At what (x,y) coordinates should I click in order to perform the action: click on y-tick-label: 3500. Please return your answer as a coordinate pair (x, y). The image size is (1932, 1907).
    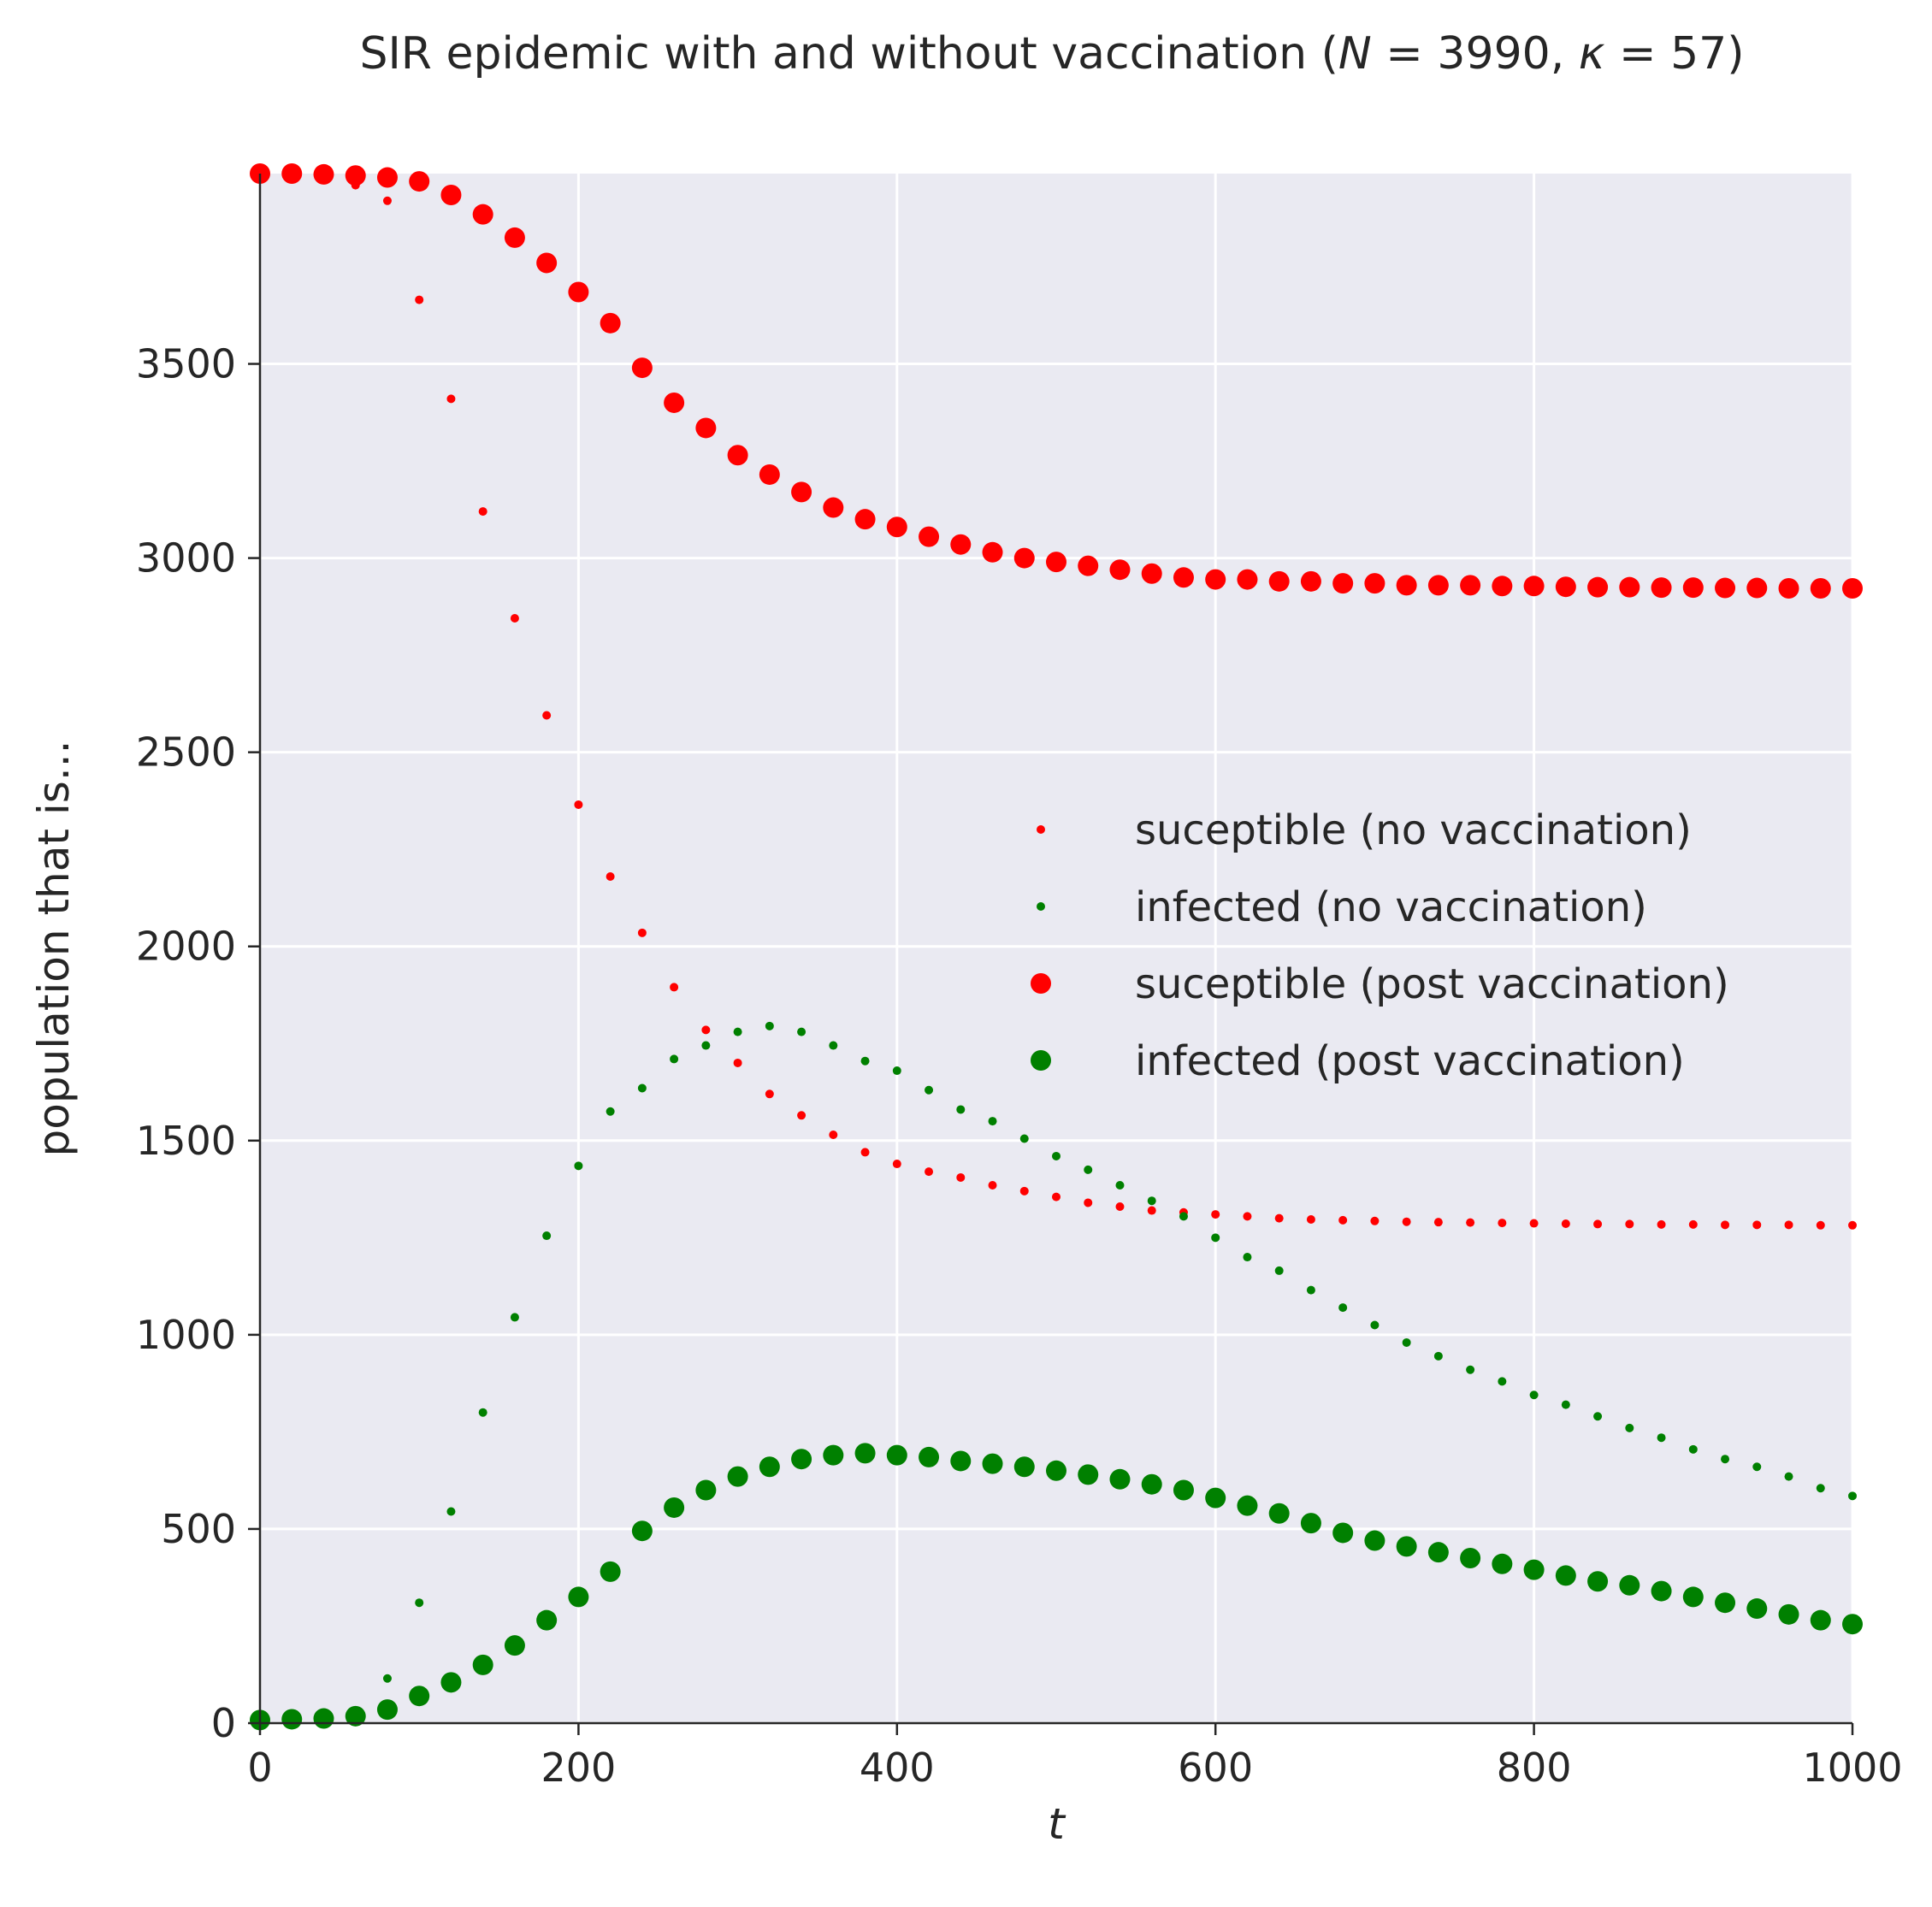
    Looking at the image, I should click on (186, 364).